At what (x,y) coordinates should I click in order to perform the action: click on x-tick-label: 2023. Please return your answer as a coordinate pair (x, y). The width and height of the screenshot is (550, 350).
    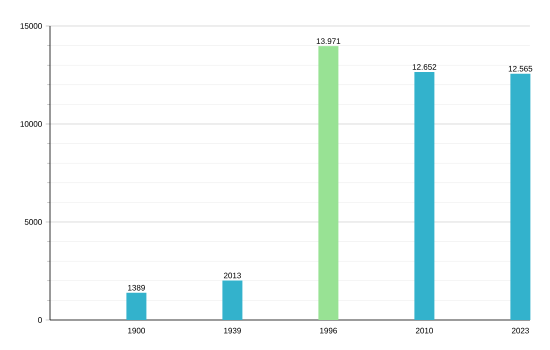
    Looking at the image, I should click on (520, 331).